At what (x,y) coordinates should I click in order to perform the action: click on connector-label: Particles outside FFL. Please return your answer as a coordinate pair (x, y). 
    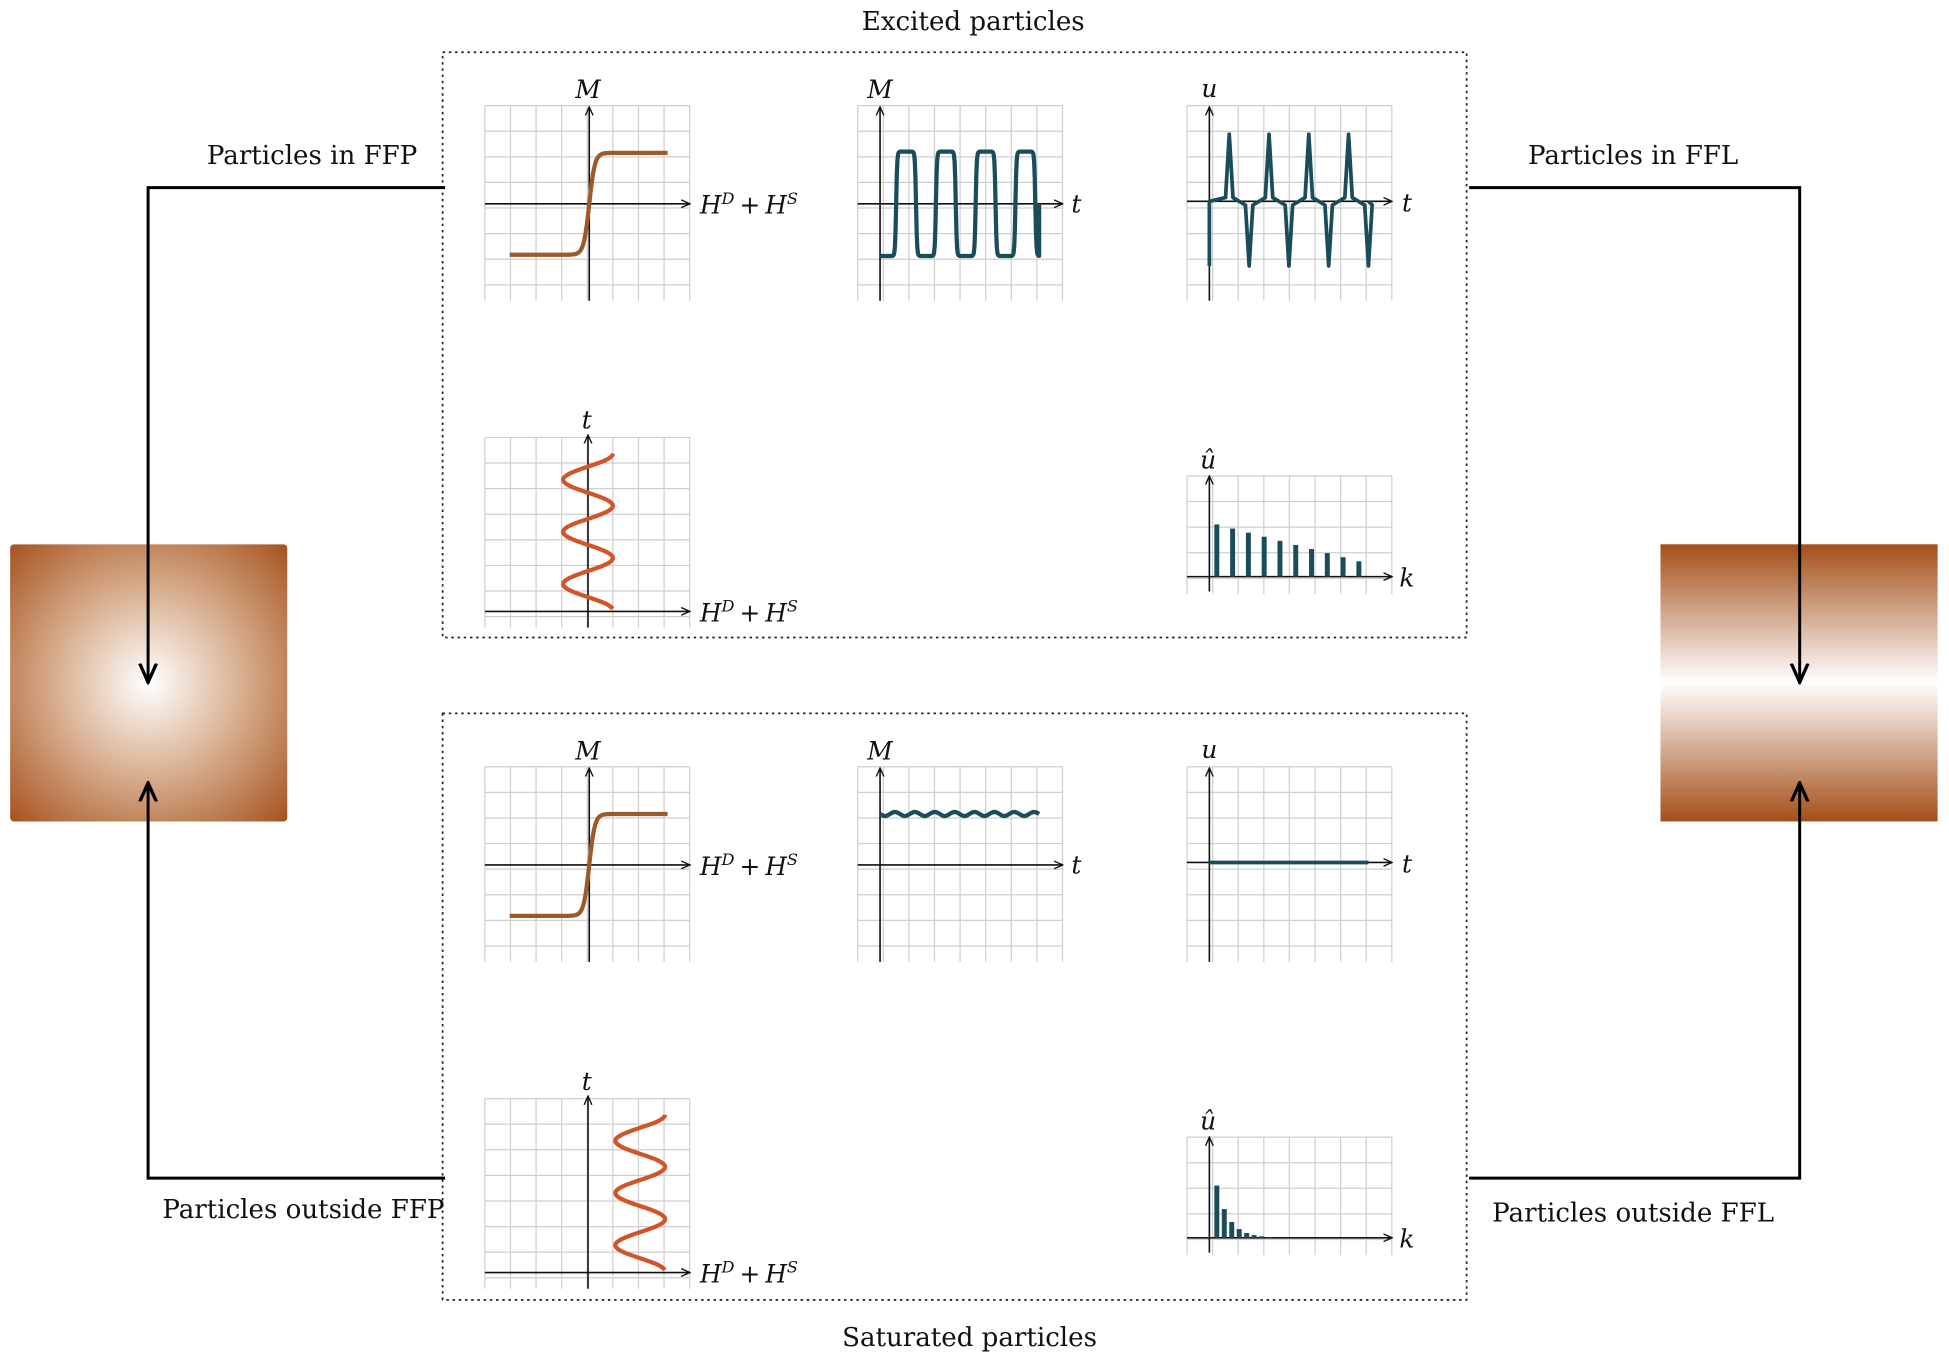
    Looking at the image, I should click on (1633, 1214).